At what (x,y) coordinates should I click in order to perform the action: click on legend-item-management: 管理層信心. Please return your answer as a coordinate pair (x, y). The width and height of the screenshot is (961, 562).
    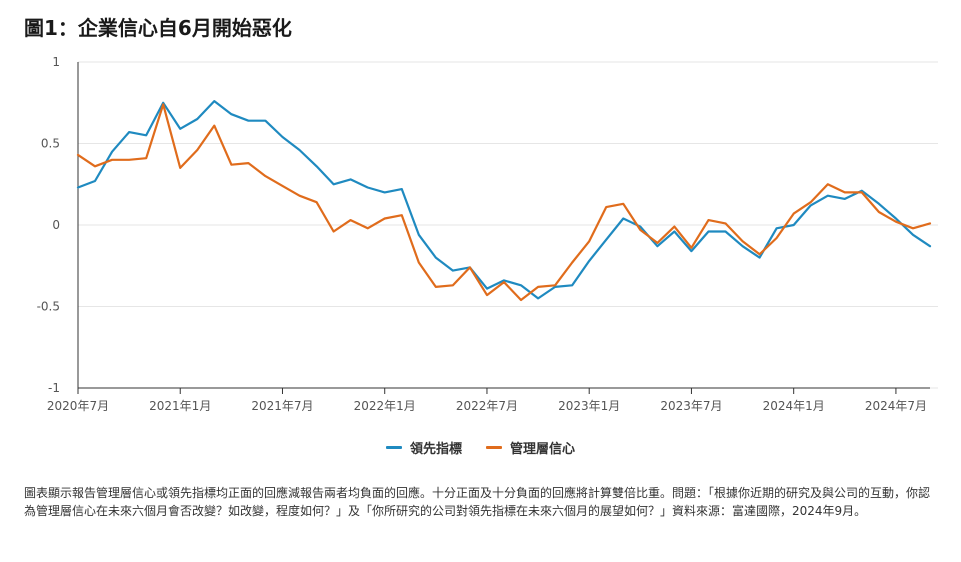
    Looking at the image, I should click on (530, 447).